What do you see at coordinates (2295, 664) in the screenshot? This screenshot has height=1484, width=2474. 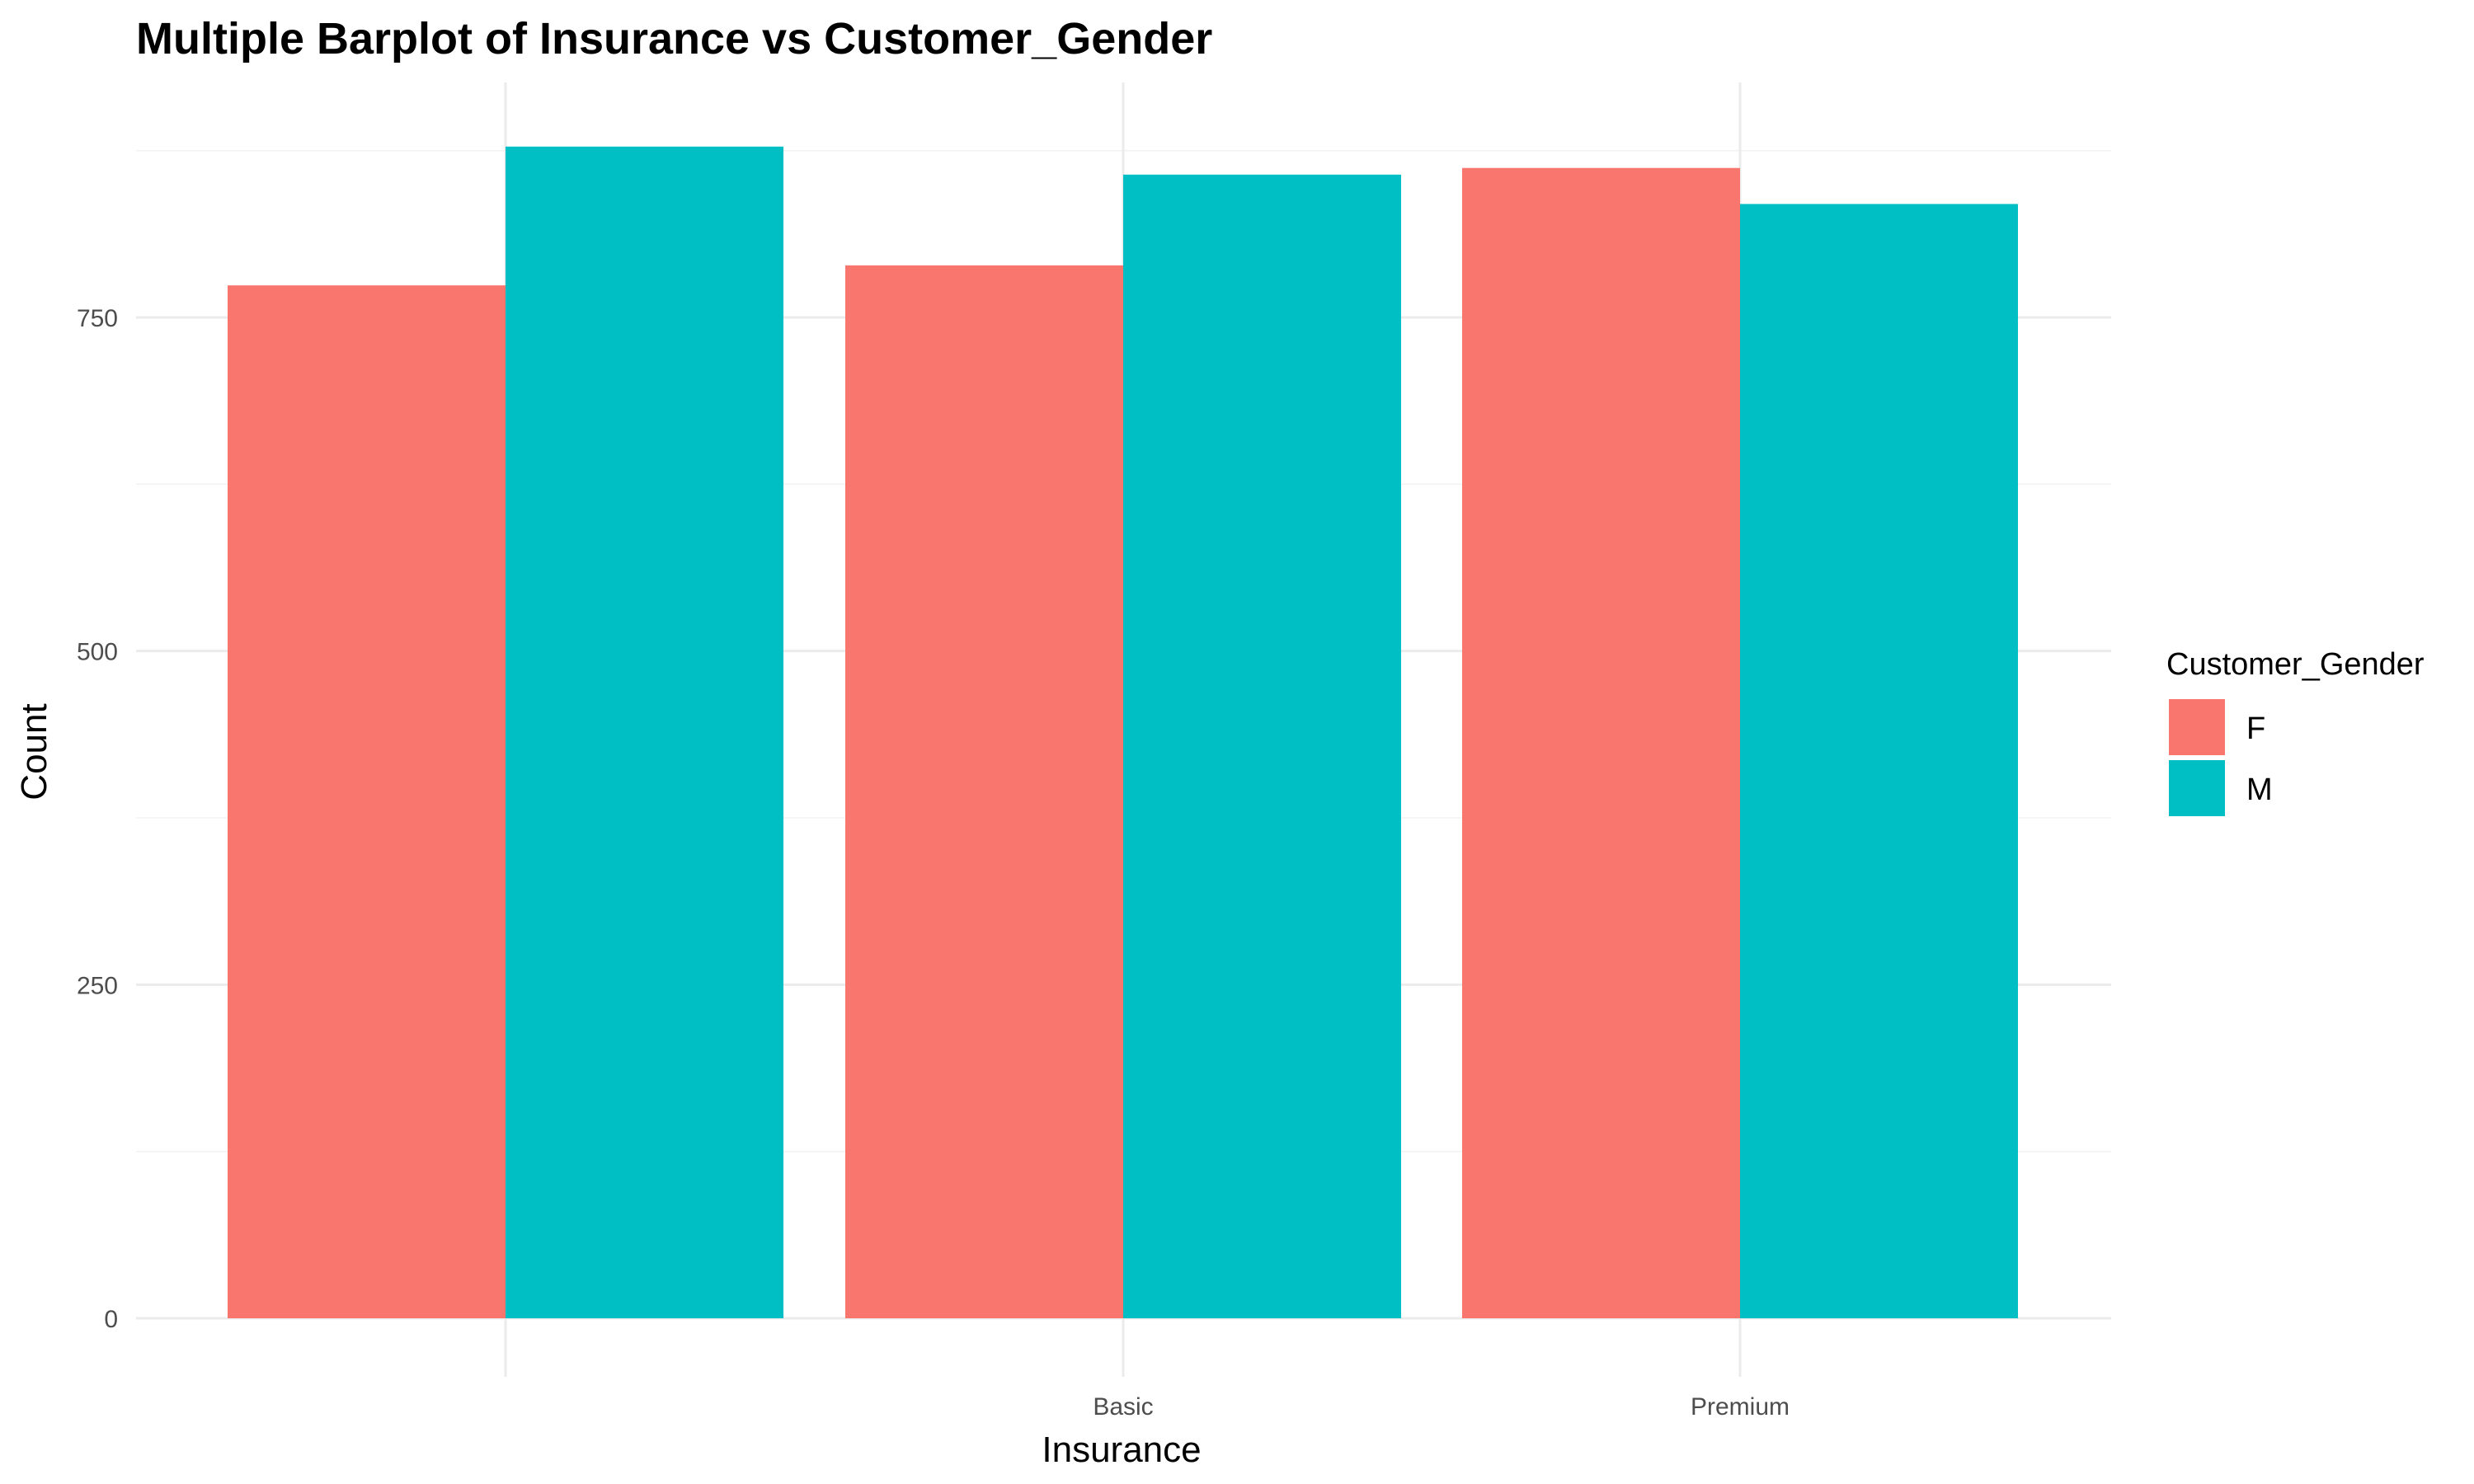 I see `legend-title: Customer_Gender` at bounding box center [2295, 664].